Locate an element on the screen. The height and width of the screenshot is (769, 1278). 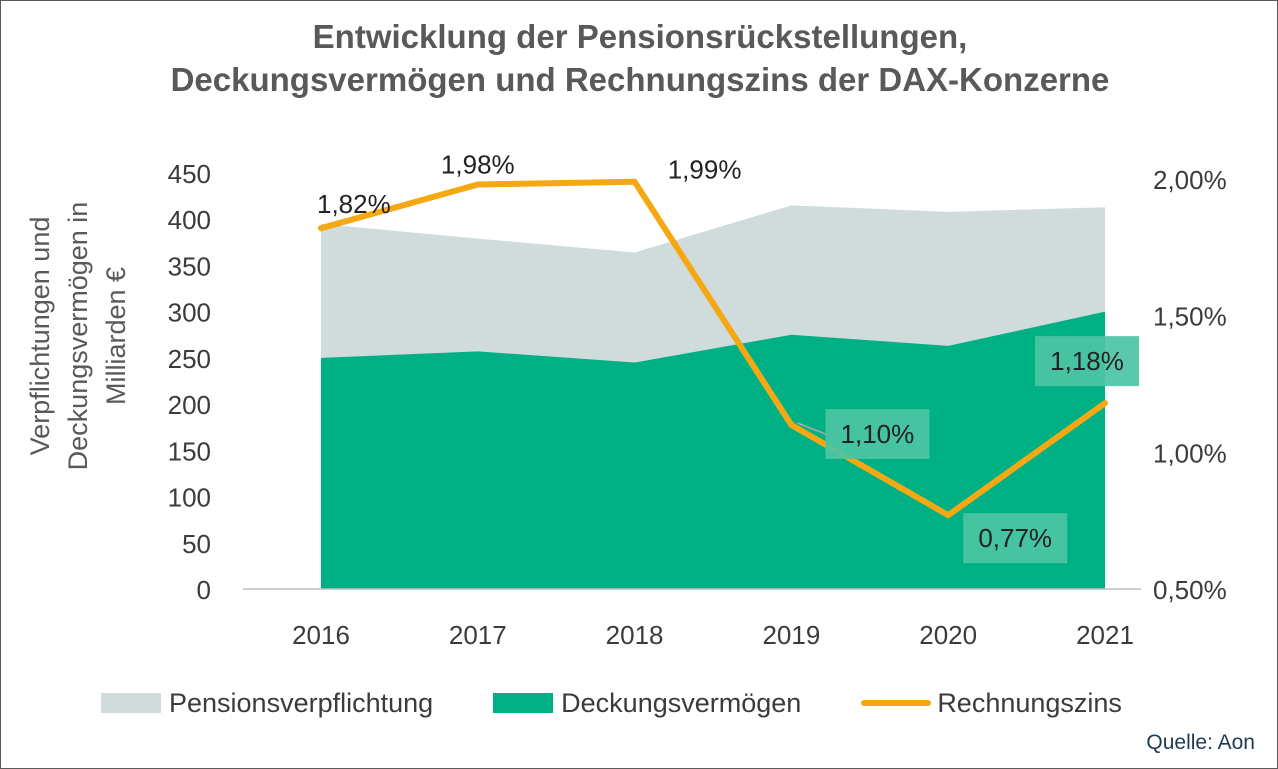
legend-item-rate: Rechnungszins is located at coordinates (991, 703).